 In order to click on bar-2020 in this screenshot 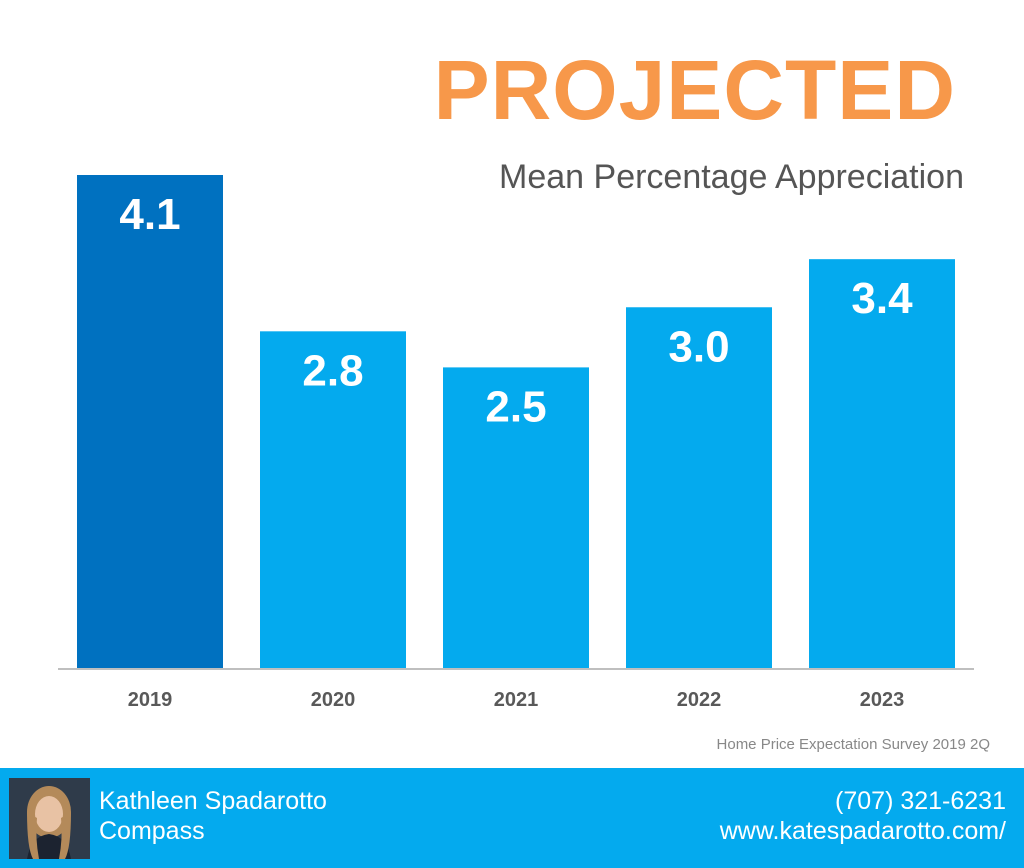, I will do `click(333, 499)`.